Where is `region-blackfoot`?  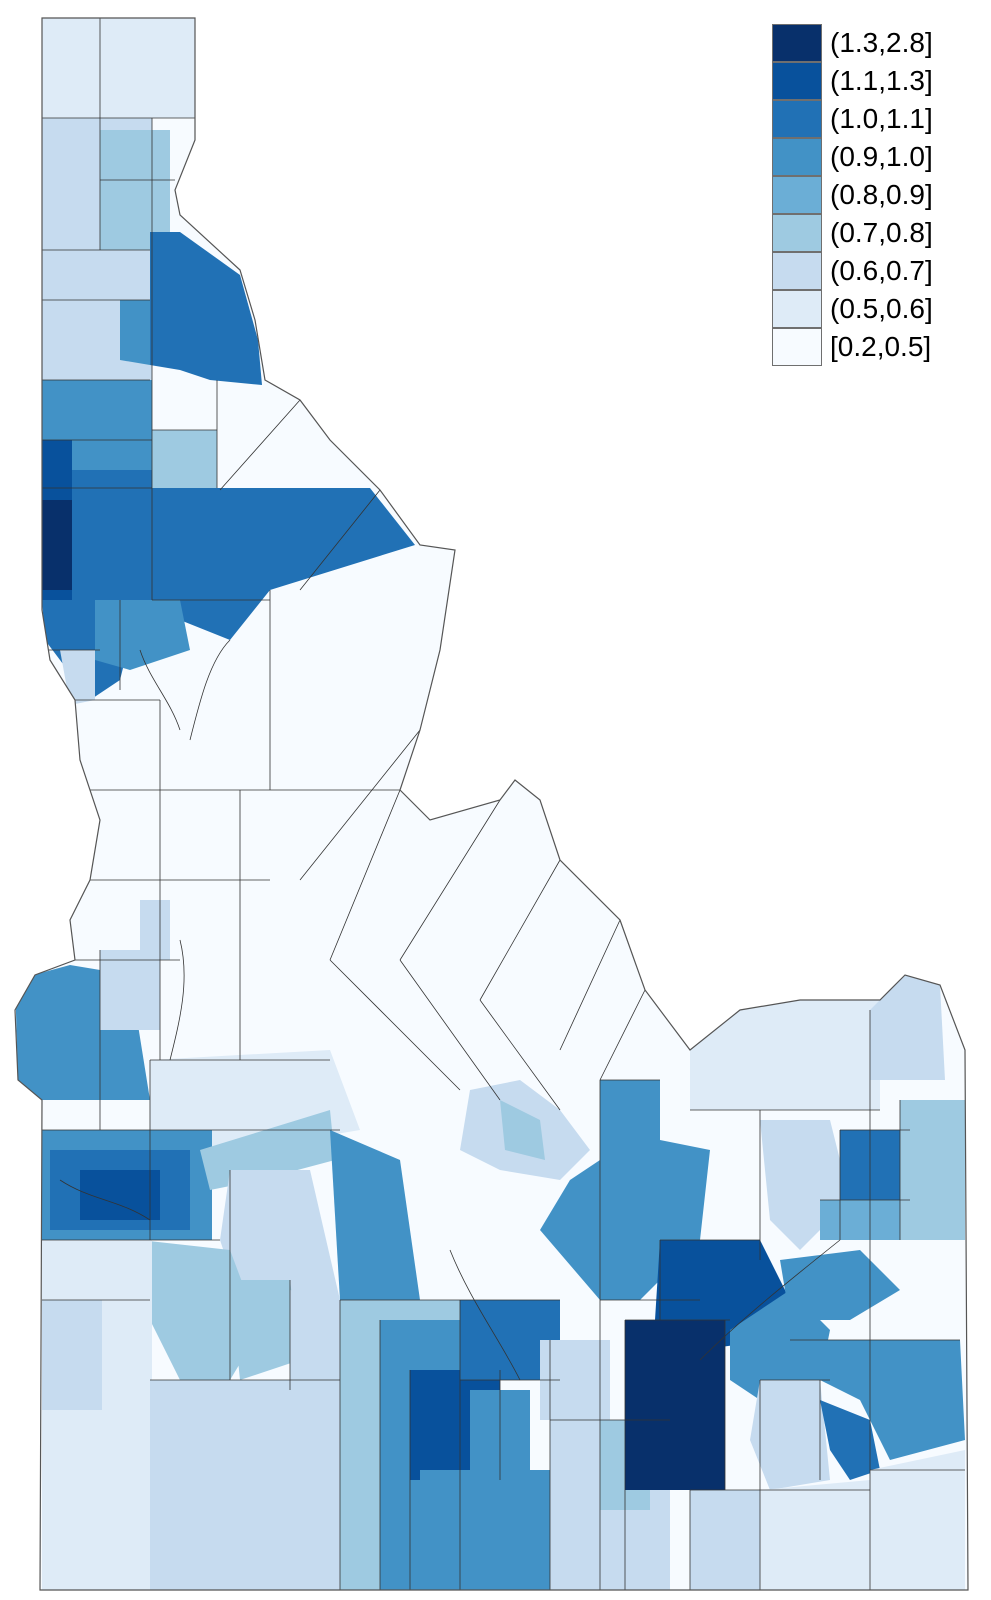
region-blackfoot is located at coordinates (675, 1405).